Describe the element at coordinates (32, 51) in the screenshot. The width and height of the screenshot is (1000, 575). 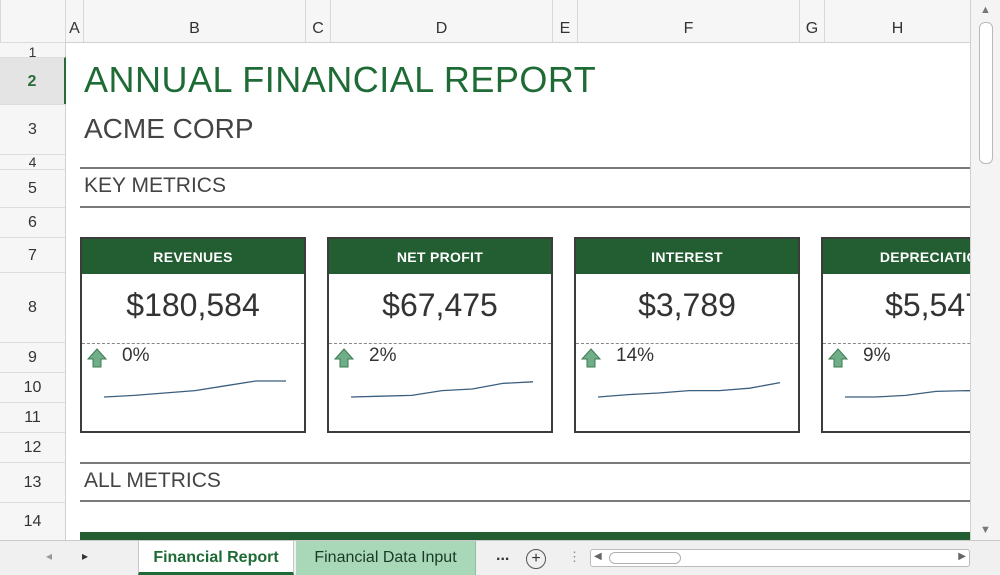
I see `row-header-1: 1` at that location.